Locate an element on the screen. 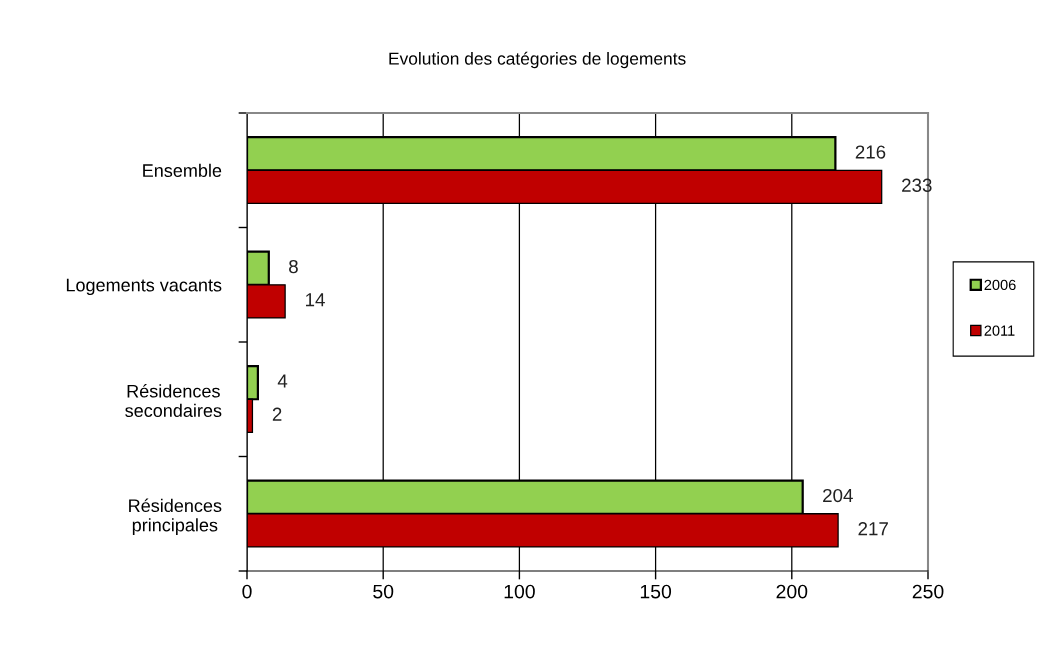 The height and width of the screenshot is (649, 1049). data-label: 204 is located at coordinates (838, 495).